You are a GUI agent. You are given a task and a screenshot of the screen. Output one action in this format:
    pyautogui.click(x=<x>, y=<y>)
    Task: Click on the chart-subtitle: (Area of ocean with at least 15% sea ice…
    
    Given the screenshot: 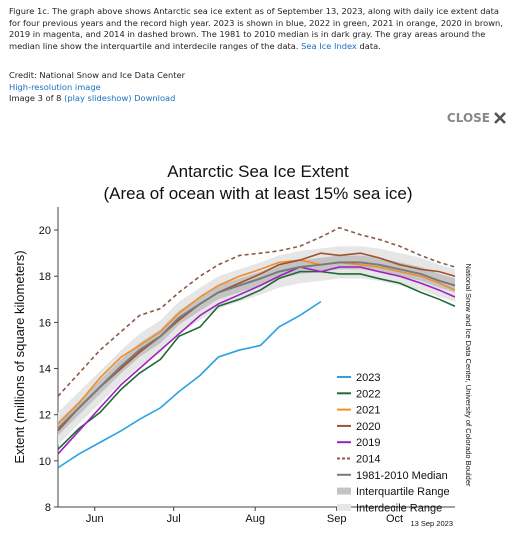 What is the action you would take?
    pyautogui.click(x=258, y=193)
    